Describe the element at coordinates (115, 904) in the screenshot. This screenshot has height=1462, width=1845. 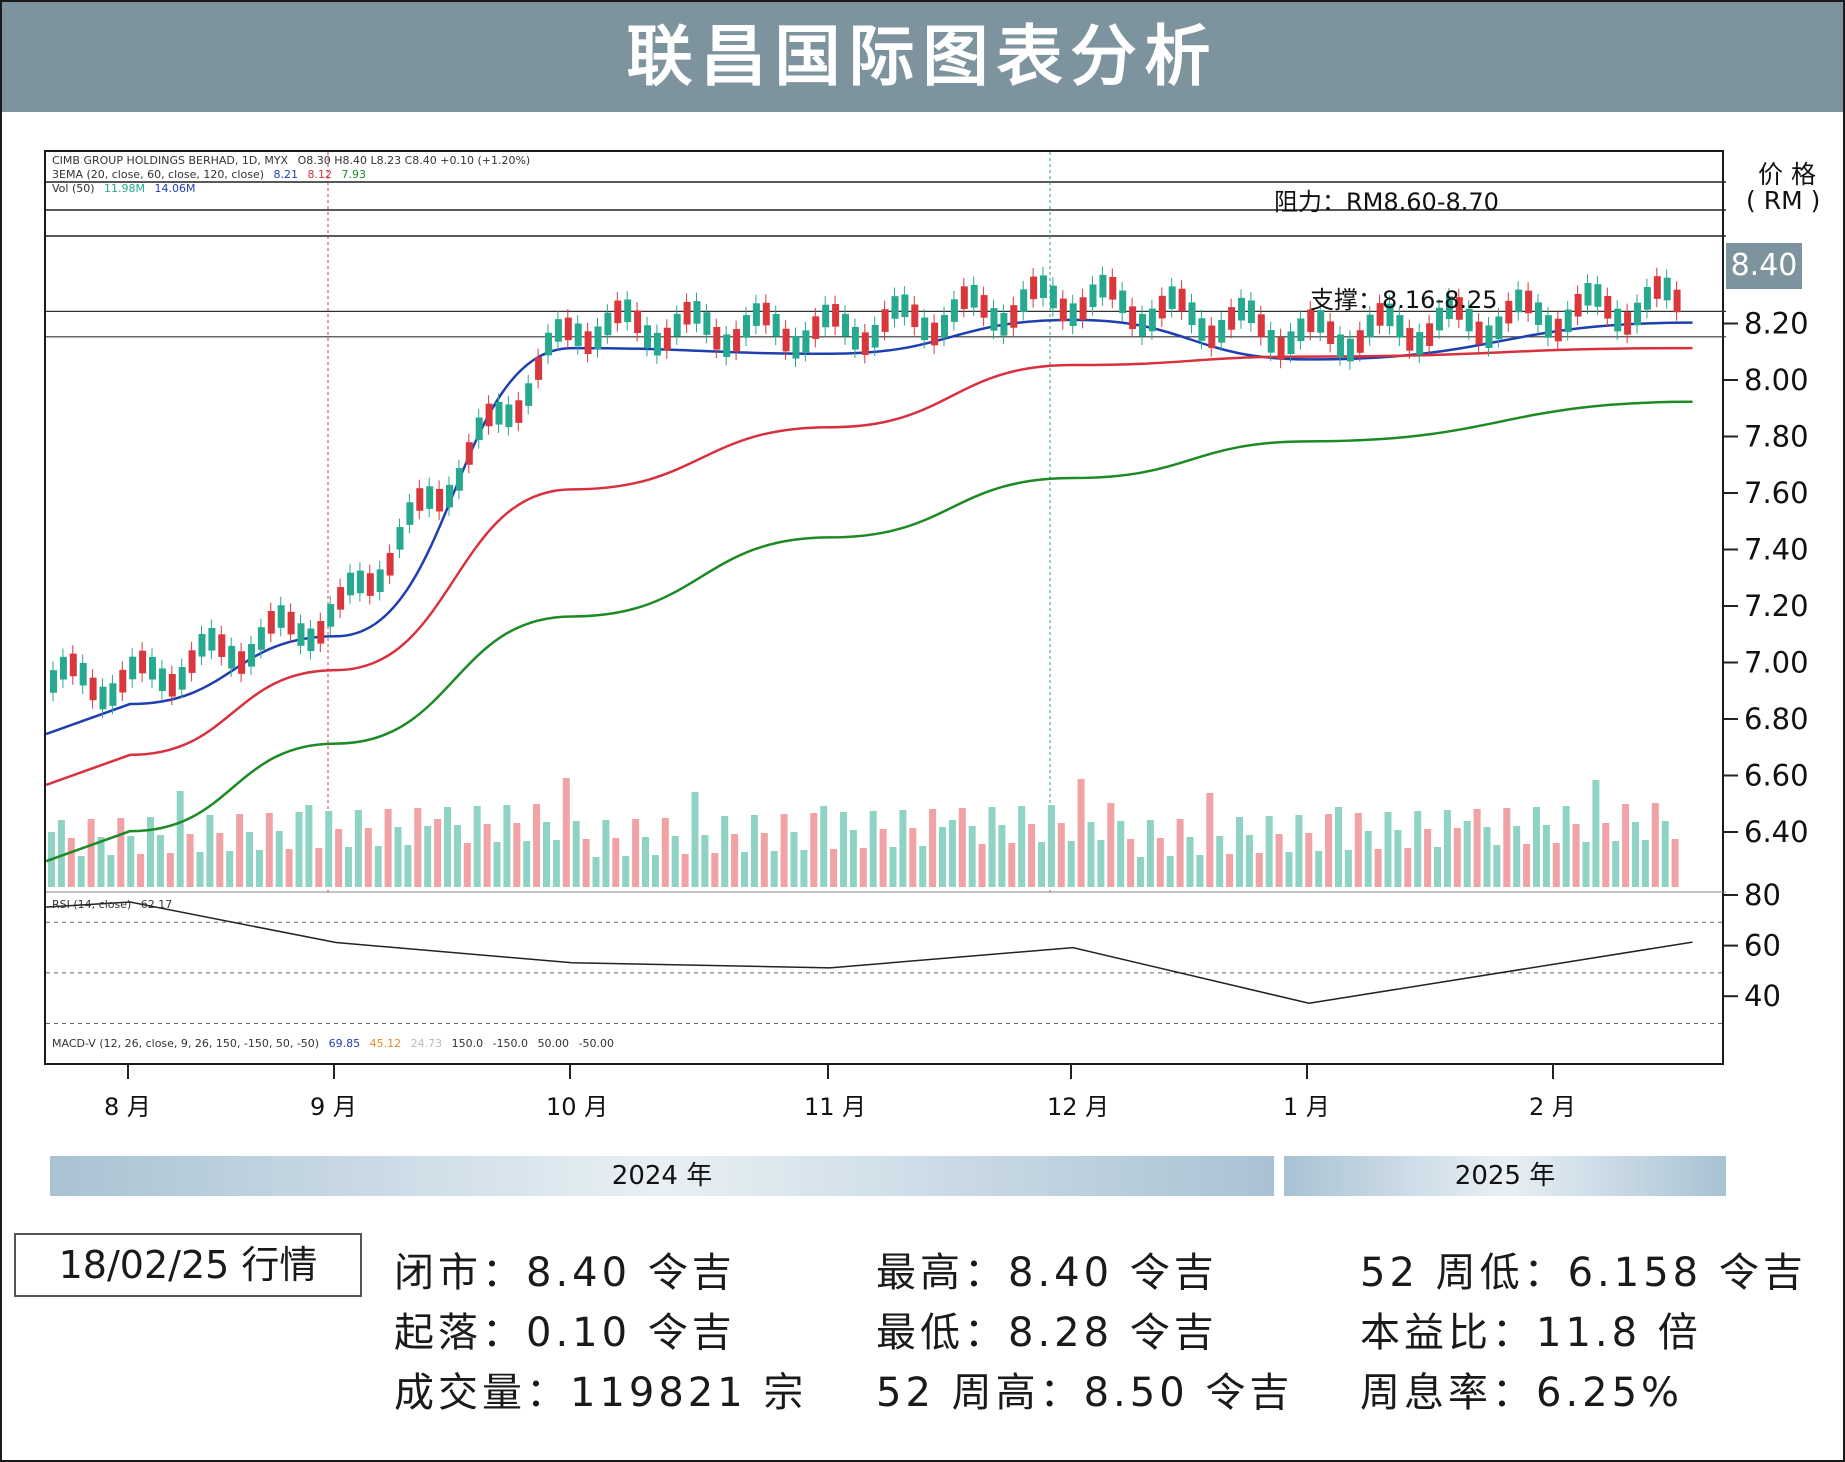
I see `legend-rsi-line: RSI (14, close) 62.17` at that location.